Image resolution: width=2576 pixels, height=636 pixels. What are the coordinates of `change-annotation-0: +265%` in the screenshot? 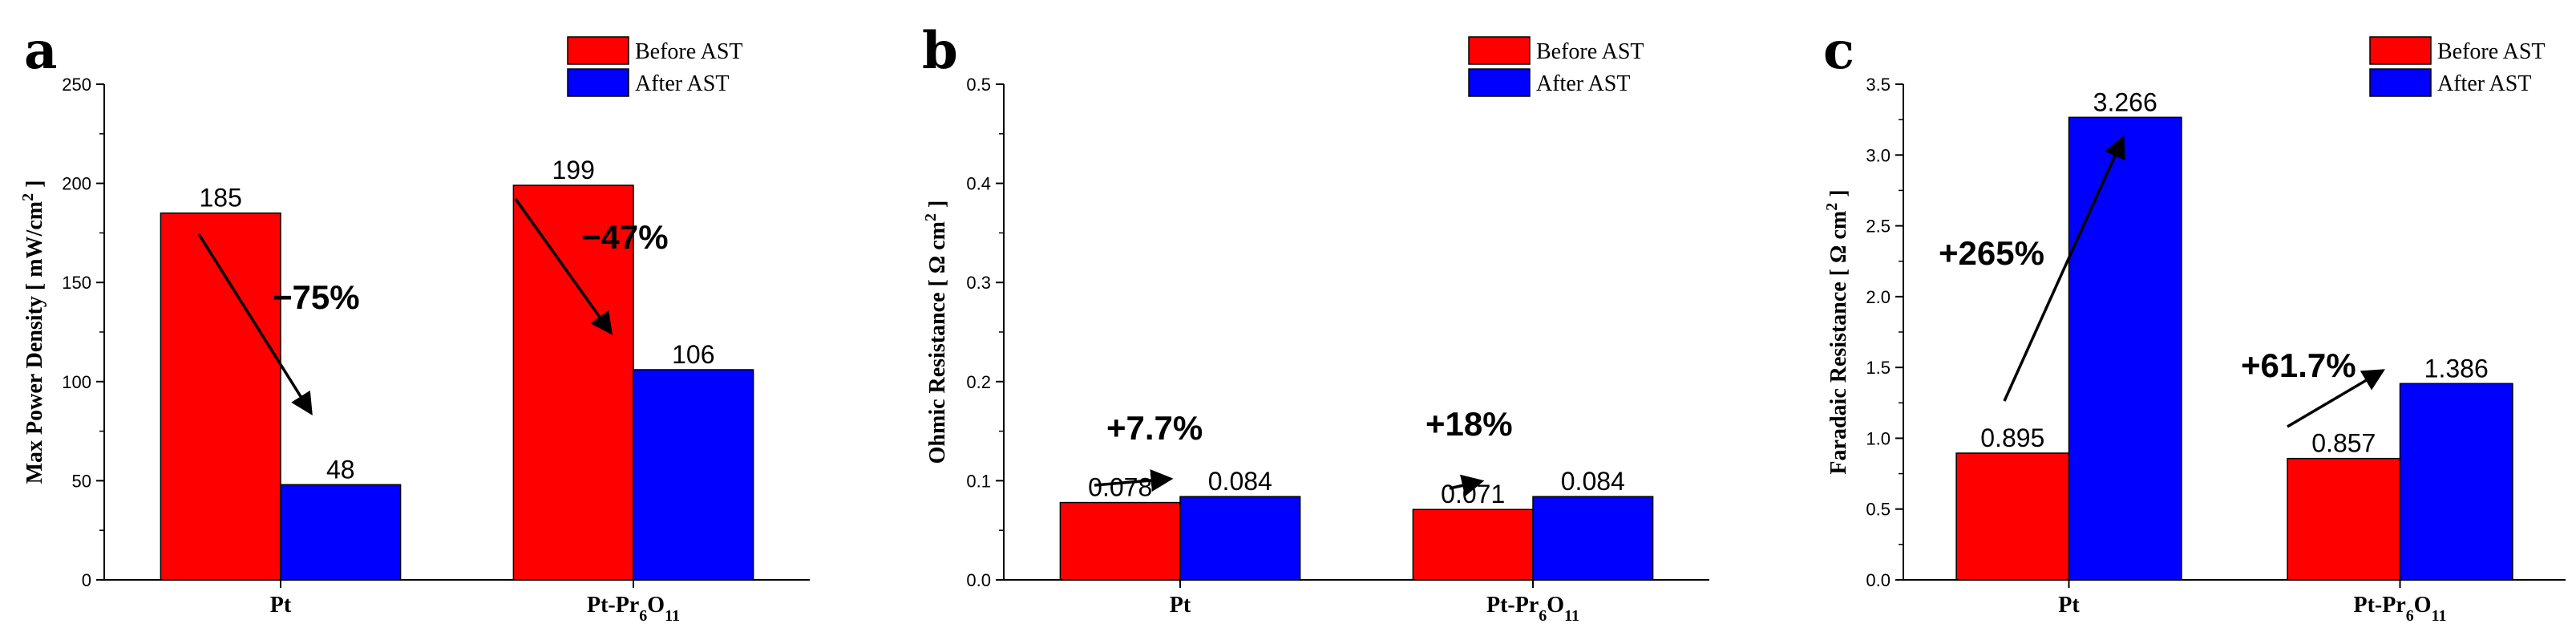 It's located at (1991, 253).